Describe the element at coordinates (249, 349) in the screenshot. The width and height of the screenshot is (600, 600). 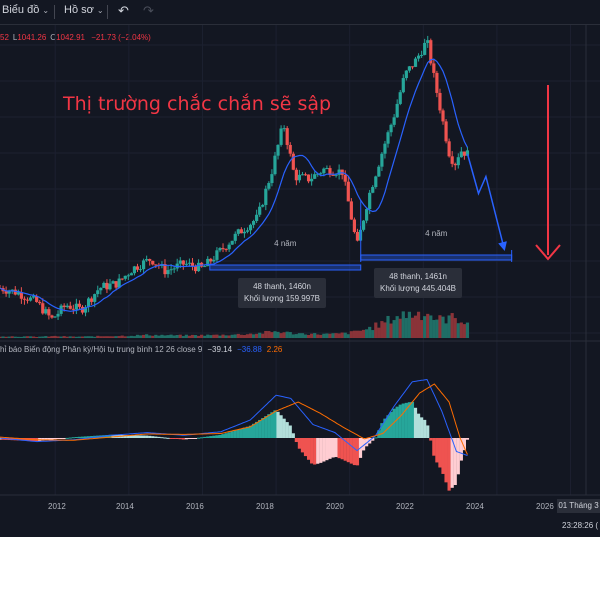
I see `signal-value: −36.88` at that location.